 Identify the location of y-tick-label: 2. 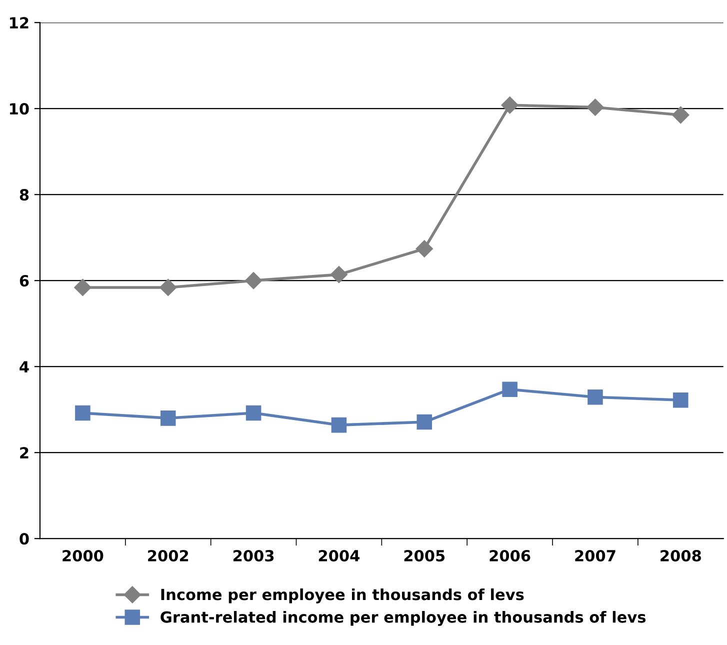
(24, 452).